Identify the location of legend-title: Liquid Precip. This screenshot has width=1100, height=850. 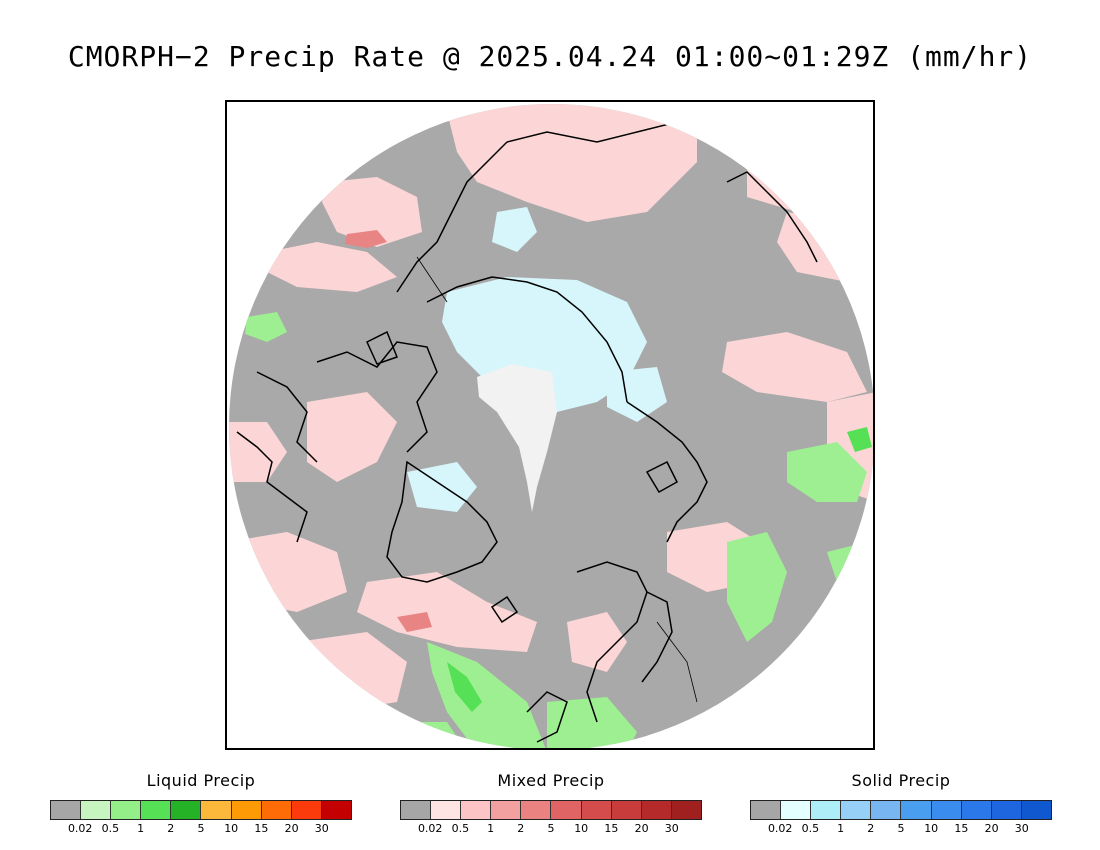
(201, 780).